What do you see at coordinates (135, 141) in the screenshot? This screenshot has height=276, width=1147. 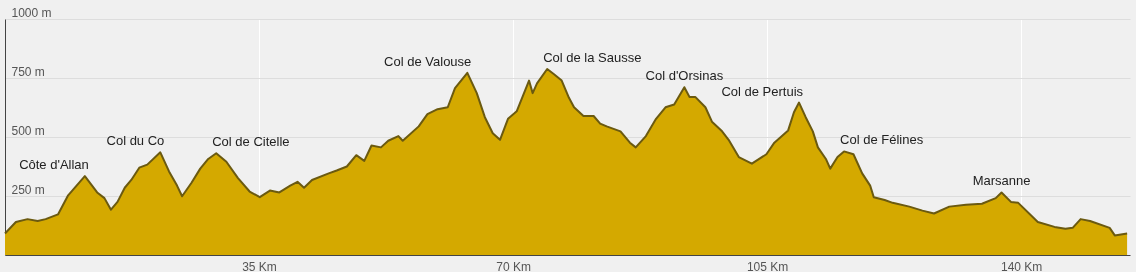 I see `annotation: Col du Co` at bounding box center [135, 141].